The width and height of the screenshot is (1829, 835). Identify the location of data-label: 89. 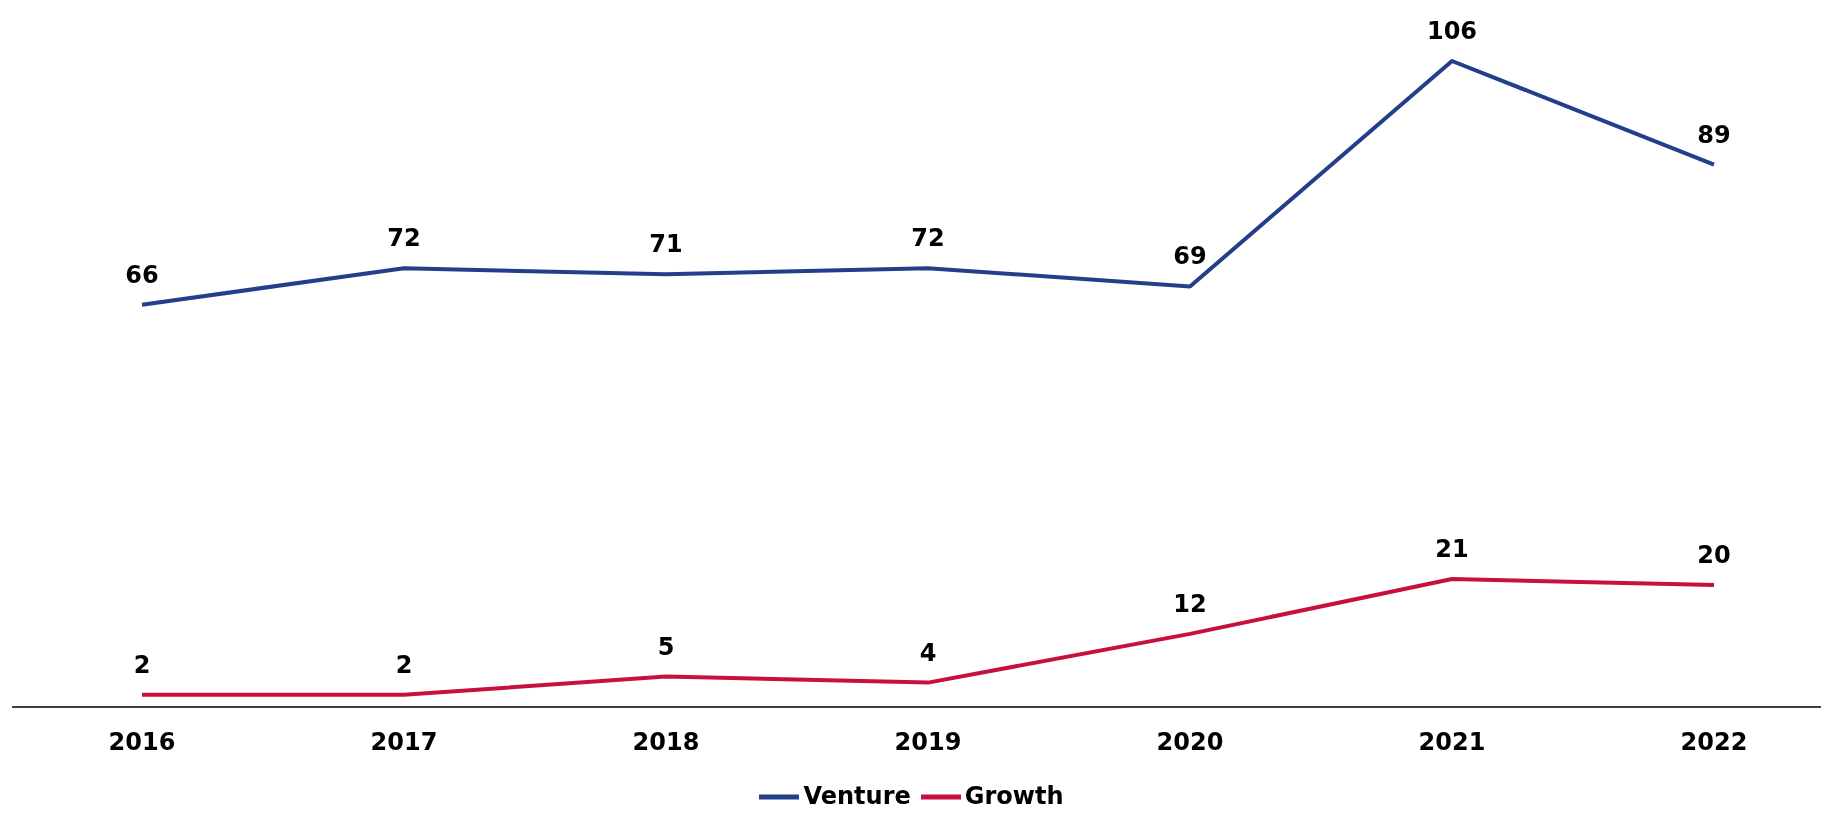
(1714, 134).